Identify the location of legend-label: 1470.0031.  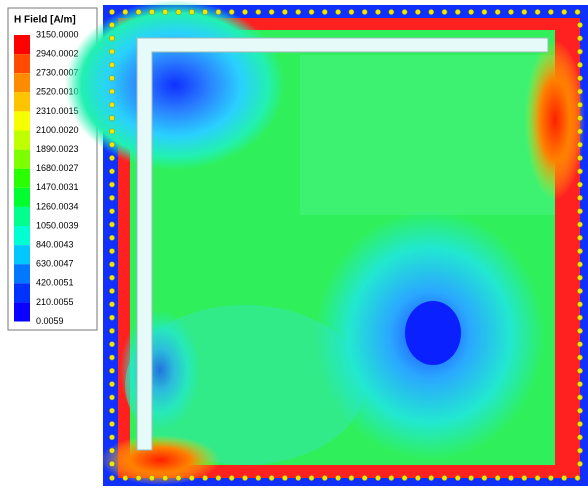
(57, 187).